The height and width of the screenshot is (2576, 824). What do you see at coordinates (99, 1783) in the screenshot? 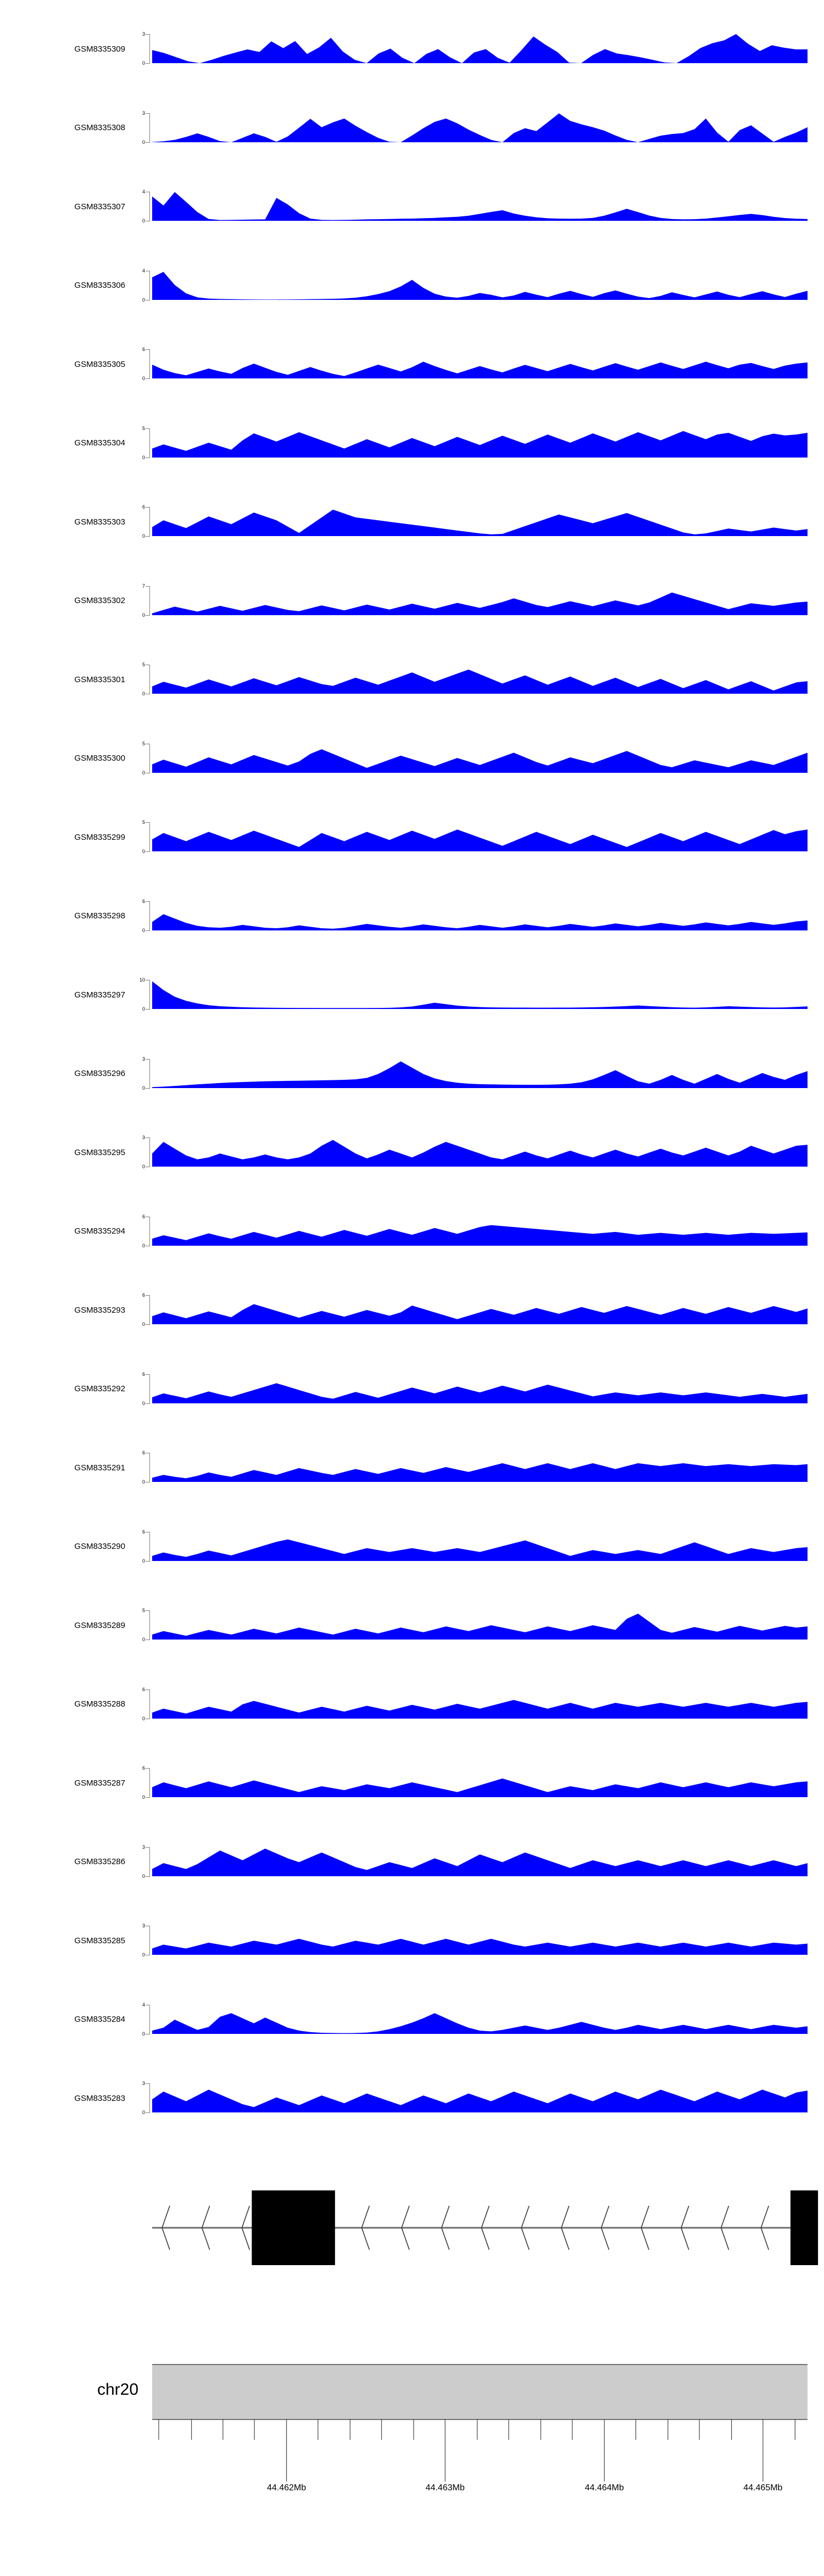
I see `track-label: GSM8335287` at bounding box center [99, 1783].